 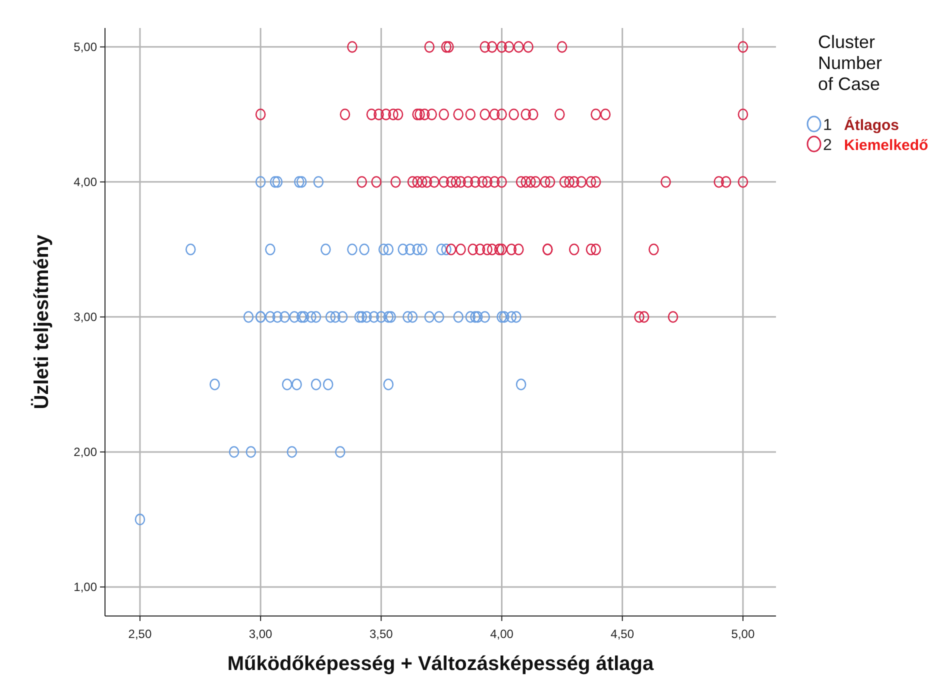 I want to click on y-tick-label: 3,00, so click(x=86, y=317).